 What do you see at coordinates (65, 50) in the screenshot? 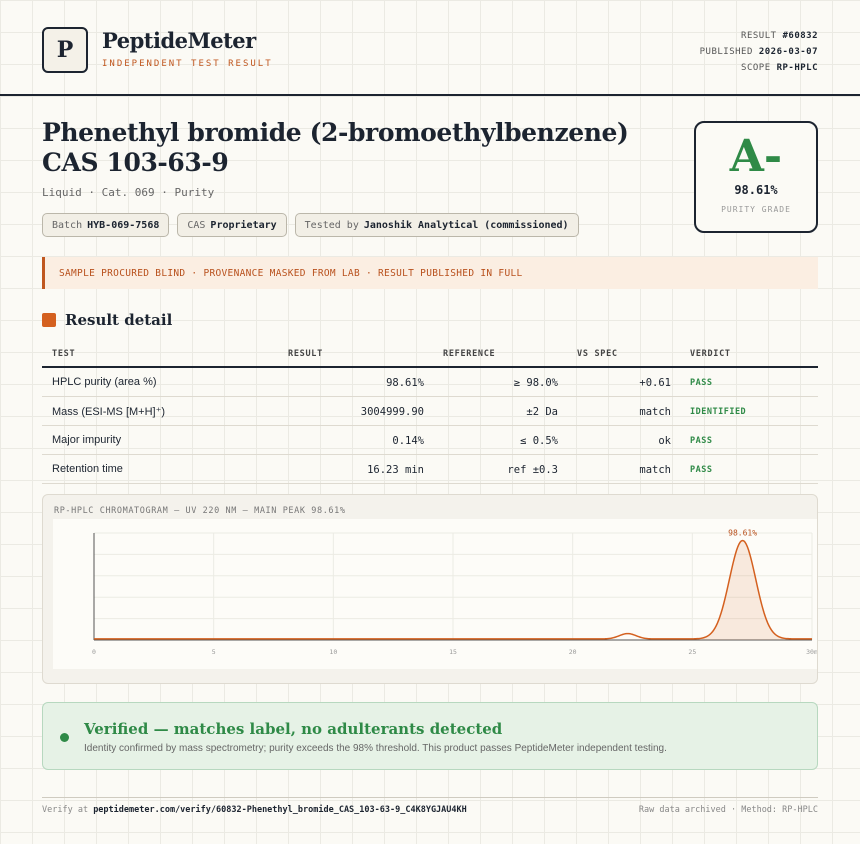
I see `logo: P` at bounding box center [65, 50].